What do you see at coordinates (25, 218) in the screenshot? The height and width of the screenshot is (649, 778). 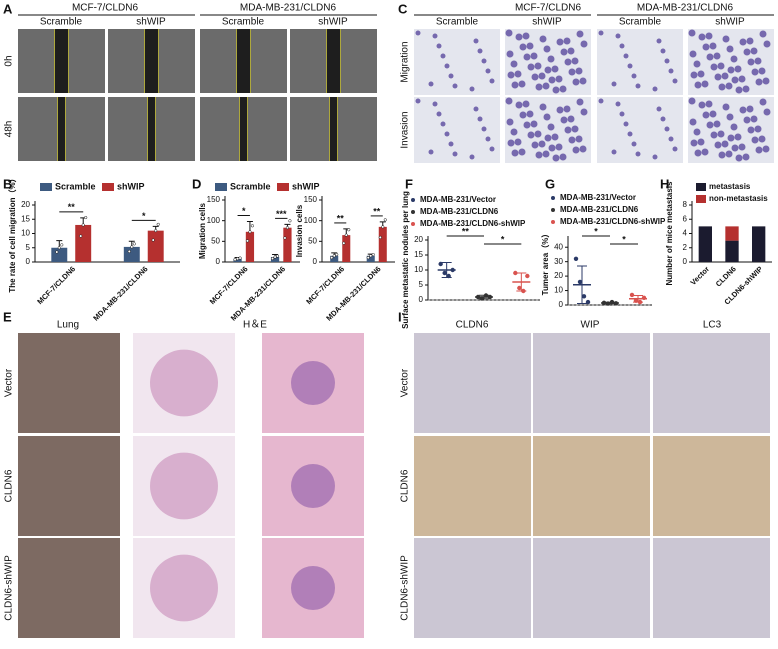 I see `y-tick-label: 15` at bounding box center [25, 218].